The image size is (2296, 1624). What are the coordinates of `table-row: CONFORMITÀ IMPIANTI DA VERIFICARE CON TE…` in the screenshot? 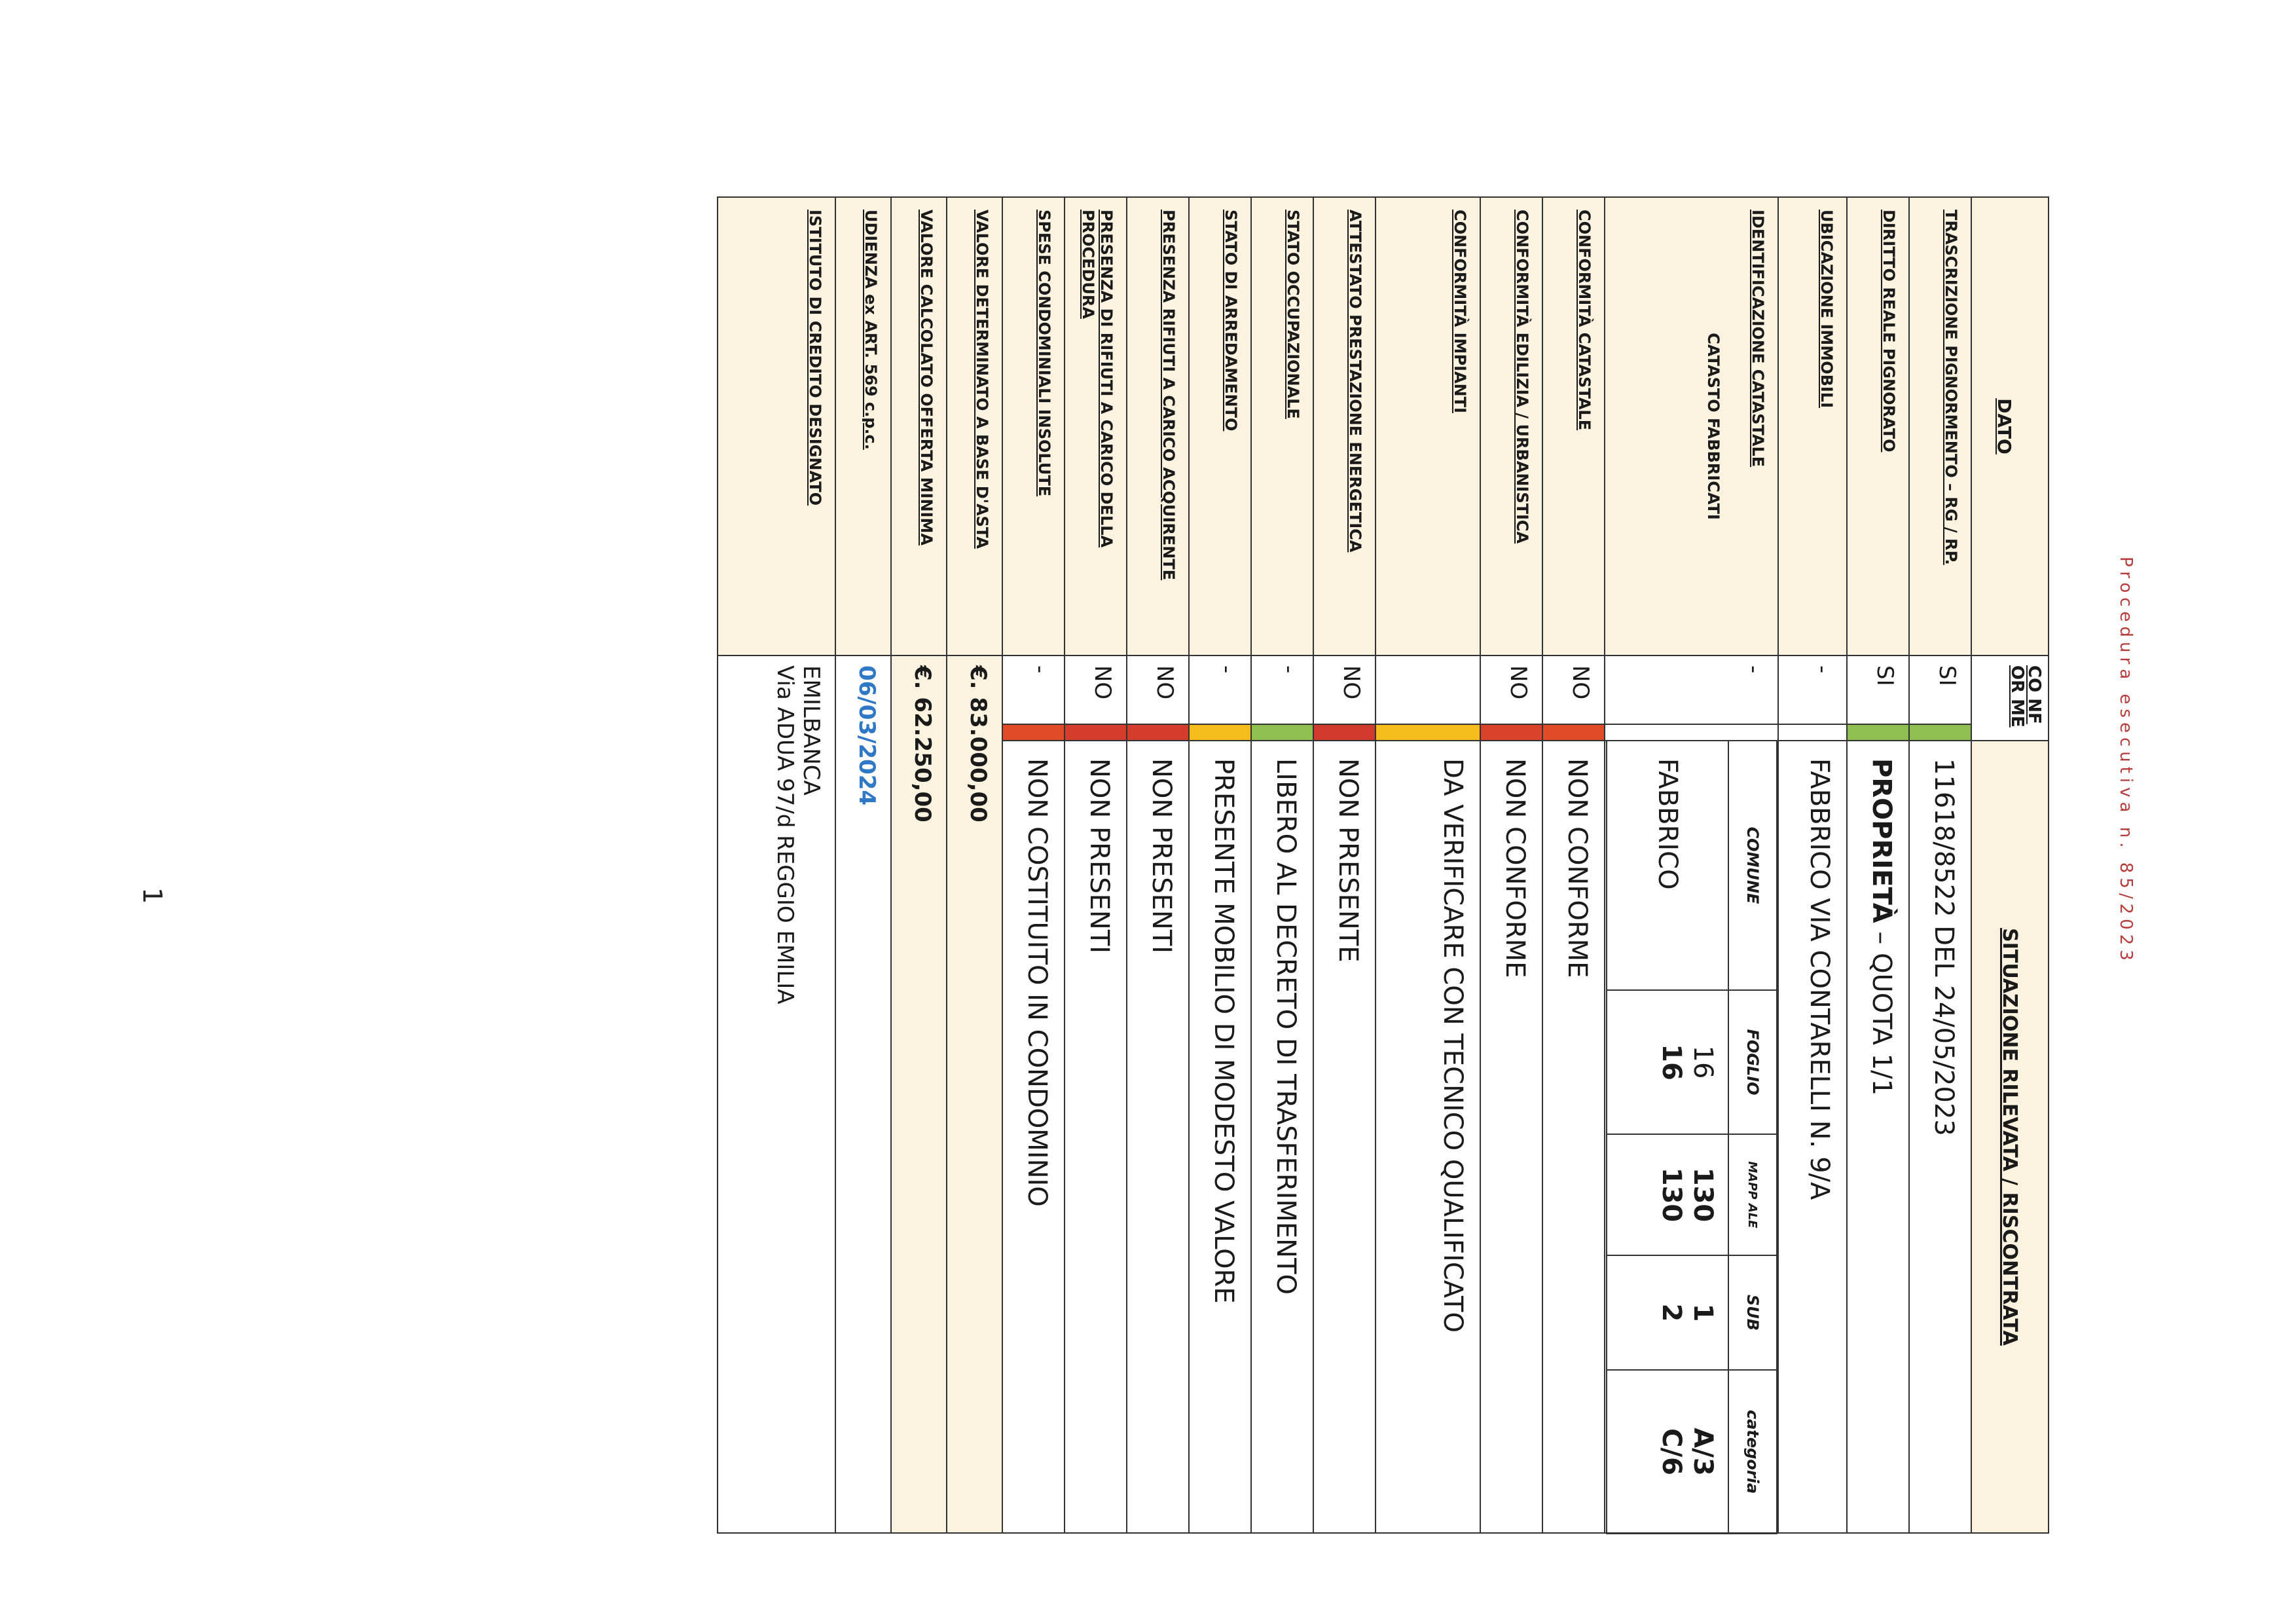 It's located at (1428, 865).